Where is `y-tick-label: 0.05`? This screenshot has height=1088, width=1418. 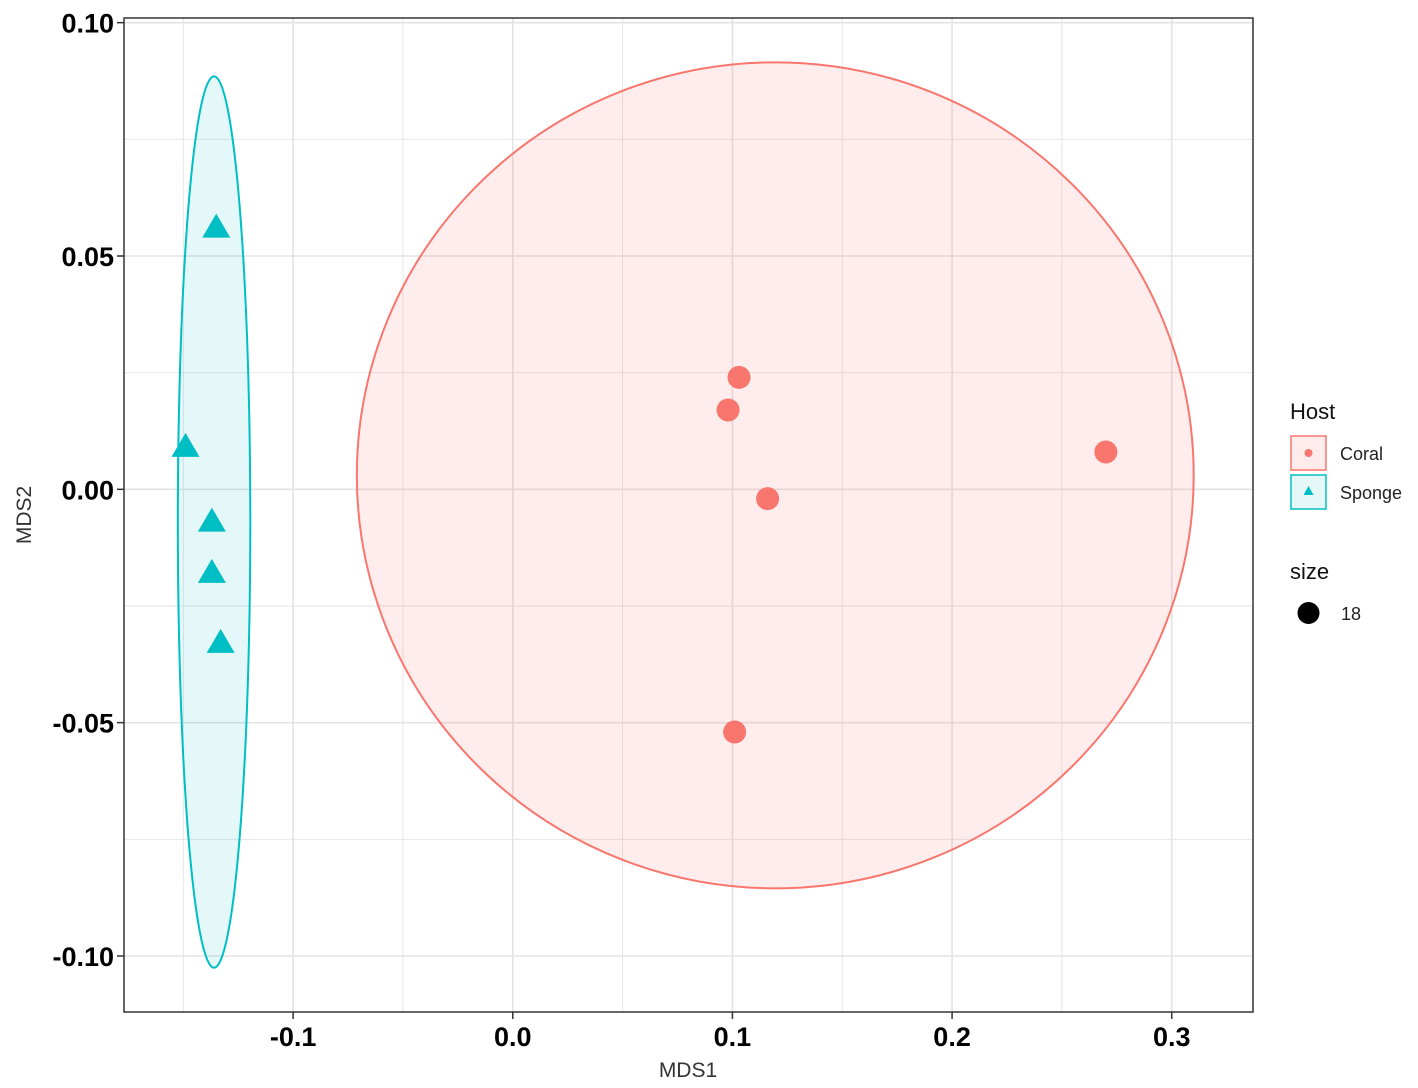 y-tick-label: 0.05 is located at coordinates (87, 257).